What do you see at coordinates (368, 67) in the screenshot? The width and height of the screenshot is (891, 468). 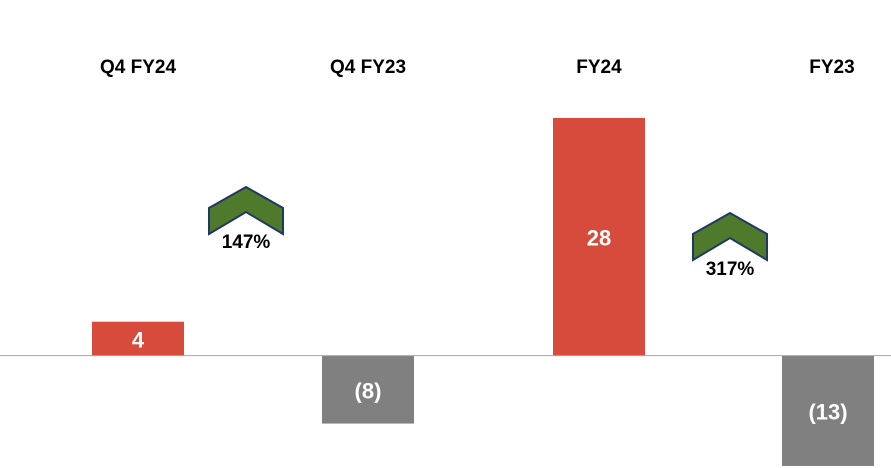 I see `category-label: Q4 FY23` at bounding box center [368, 67].